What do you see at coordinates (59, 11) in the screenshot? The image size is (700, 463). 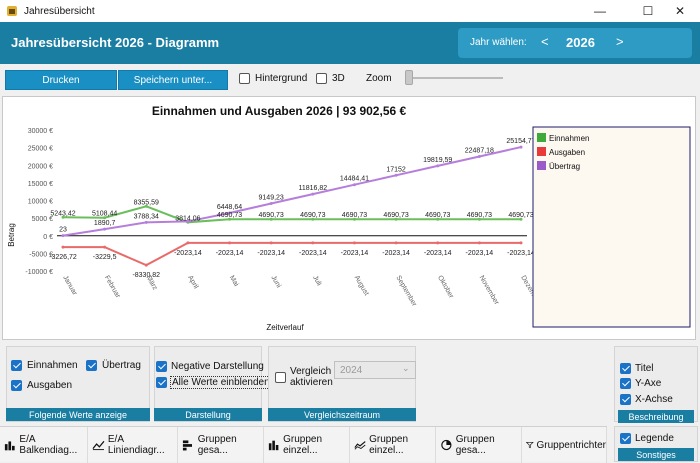 I see `window-title: Jahresübersicht` at bounding box center [59, 11].